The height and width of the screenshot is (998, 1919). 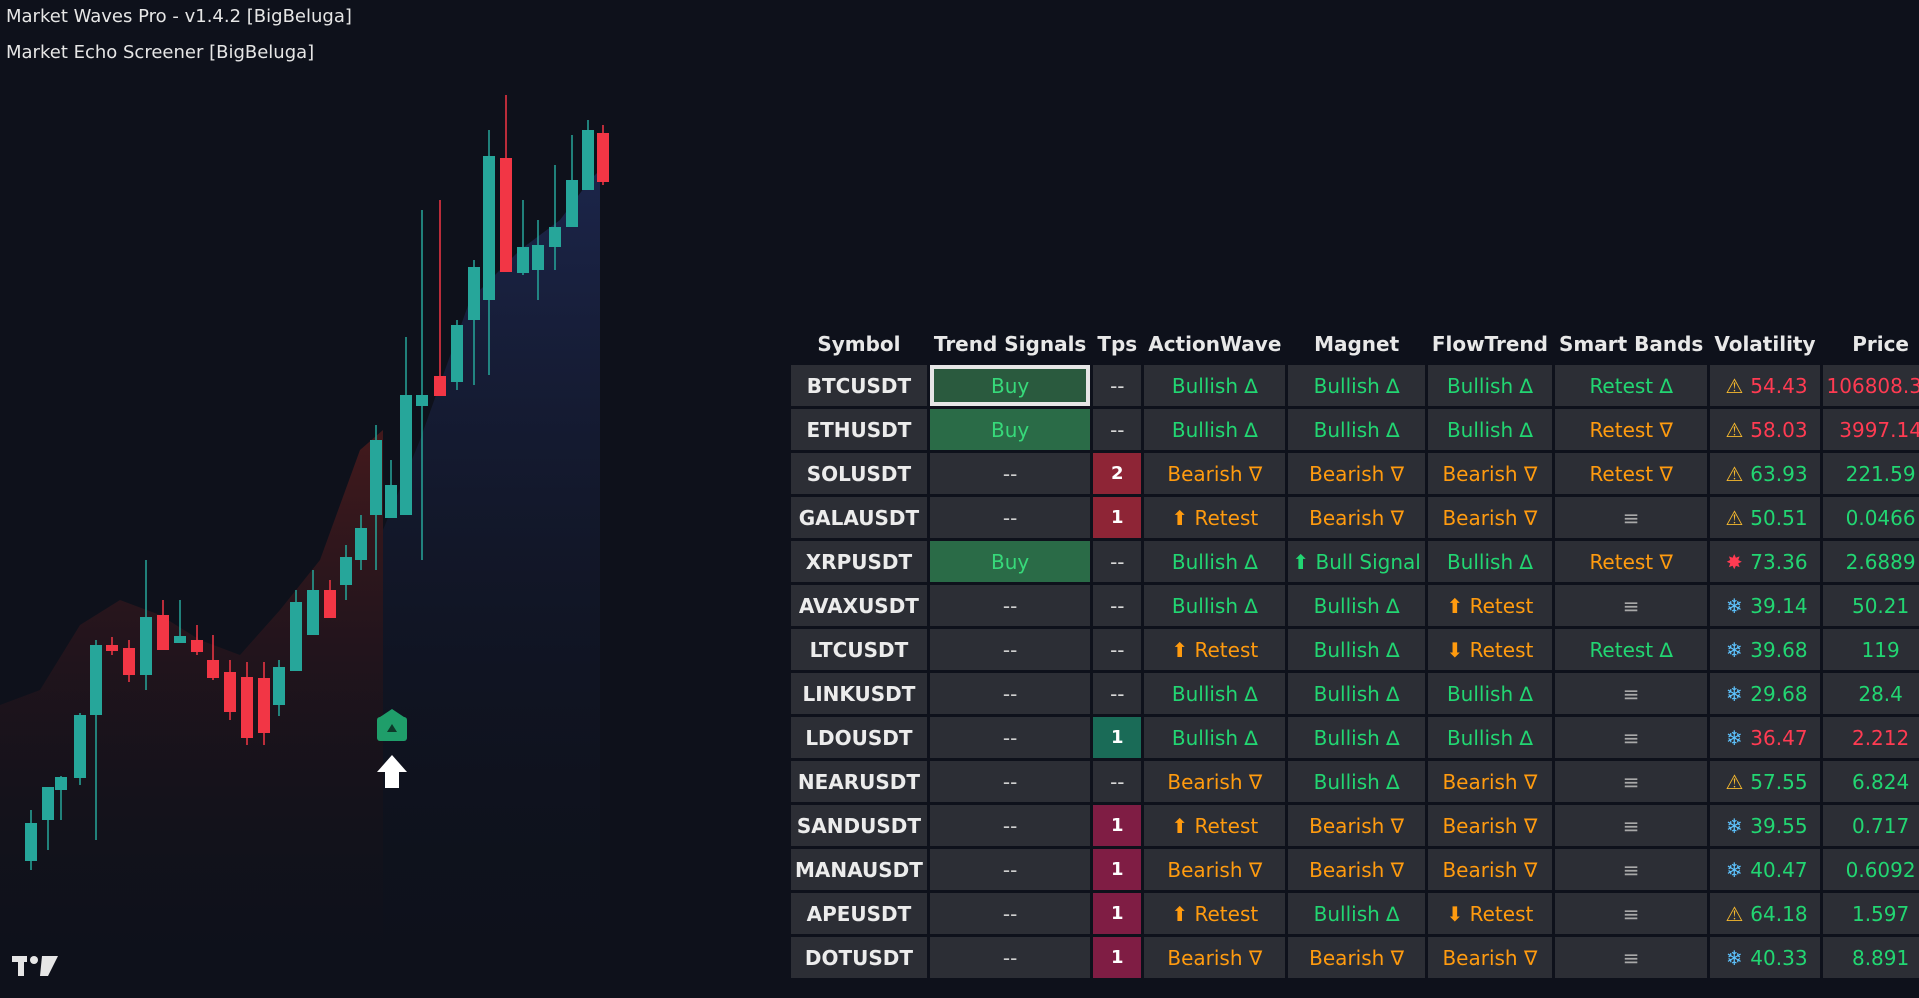 What do you see at coordinates (491, 584) in the screenshot?
I see `bullish-wave-fill` at bounding box center [491, 584].